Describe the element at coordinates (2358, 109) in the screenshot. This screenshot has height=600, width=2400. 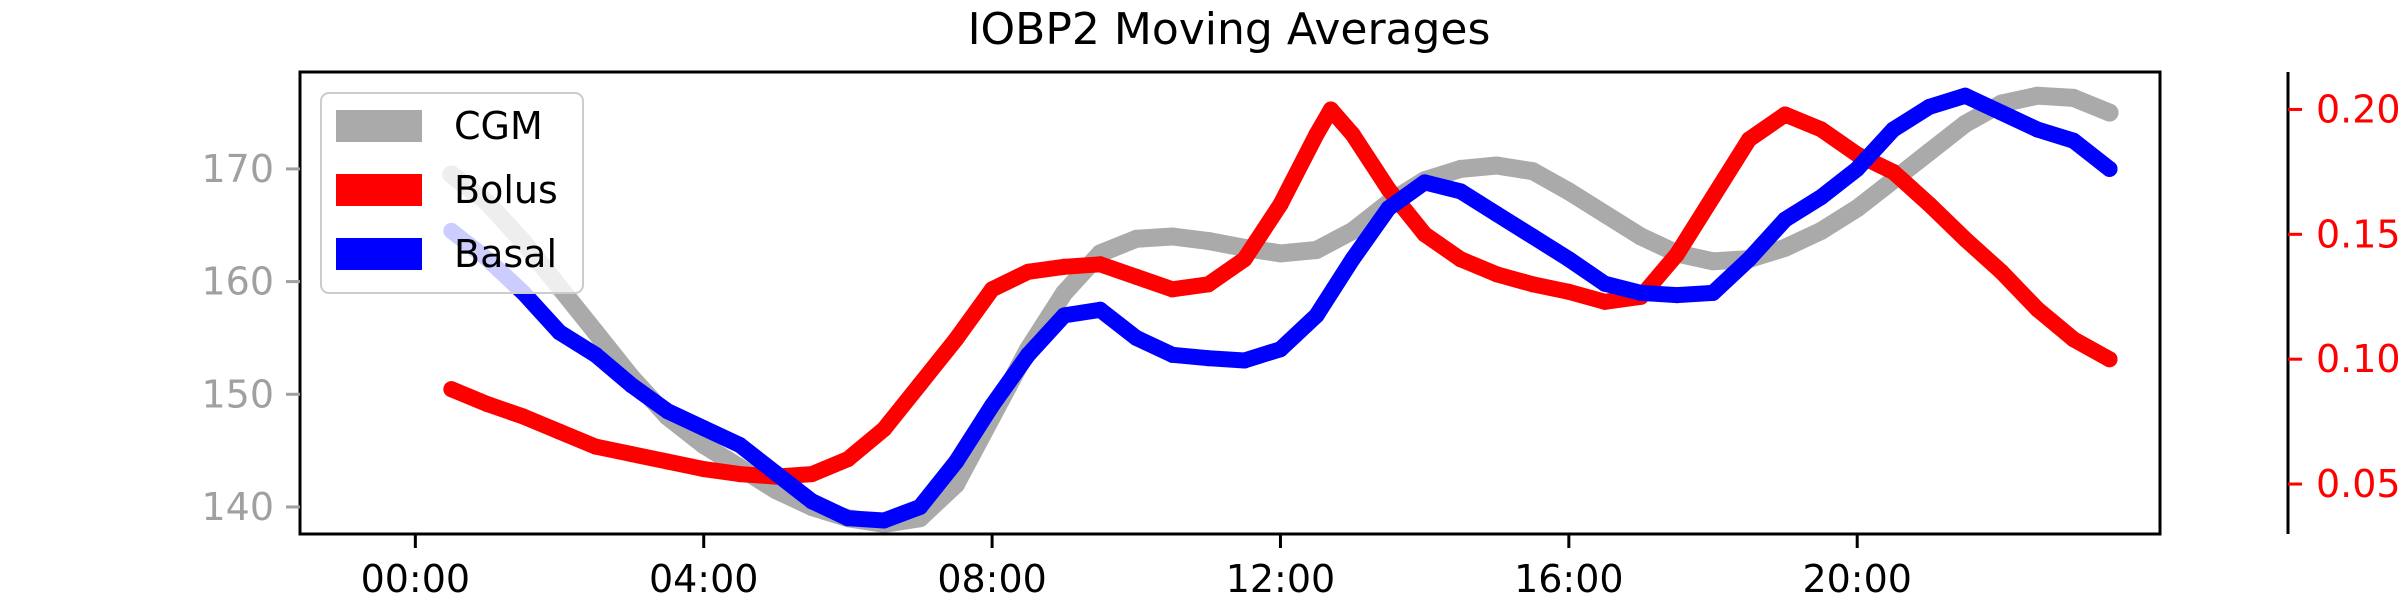
I see `right-y-tick-label: 0.20` at that location.